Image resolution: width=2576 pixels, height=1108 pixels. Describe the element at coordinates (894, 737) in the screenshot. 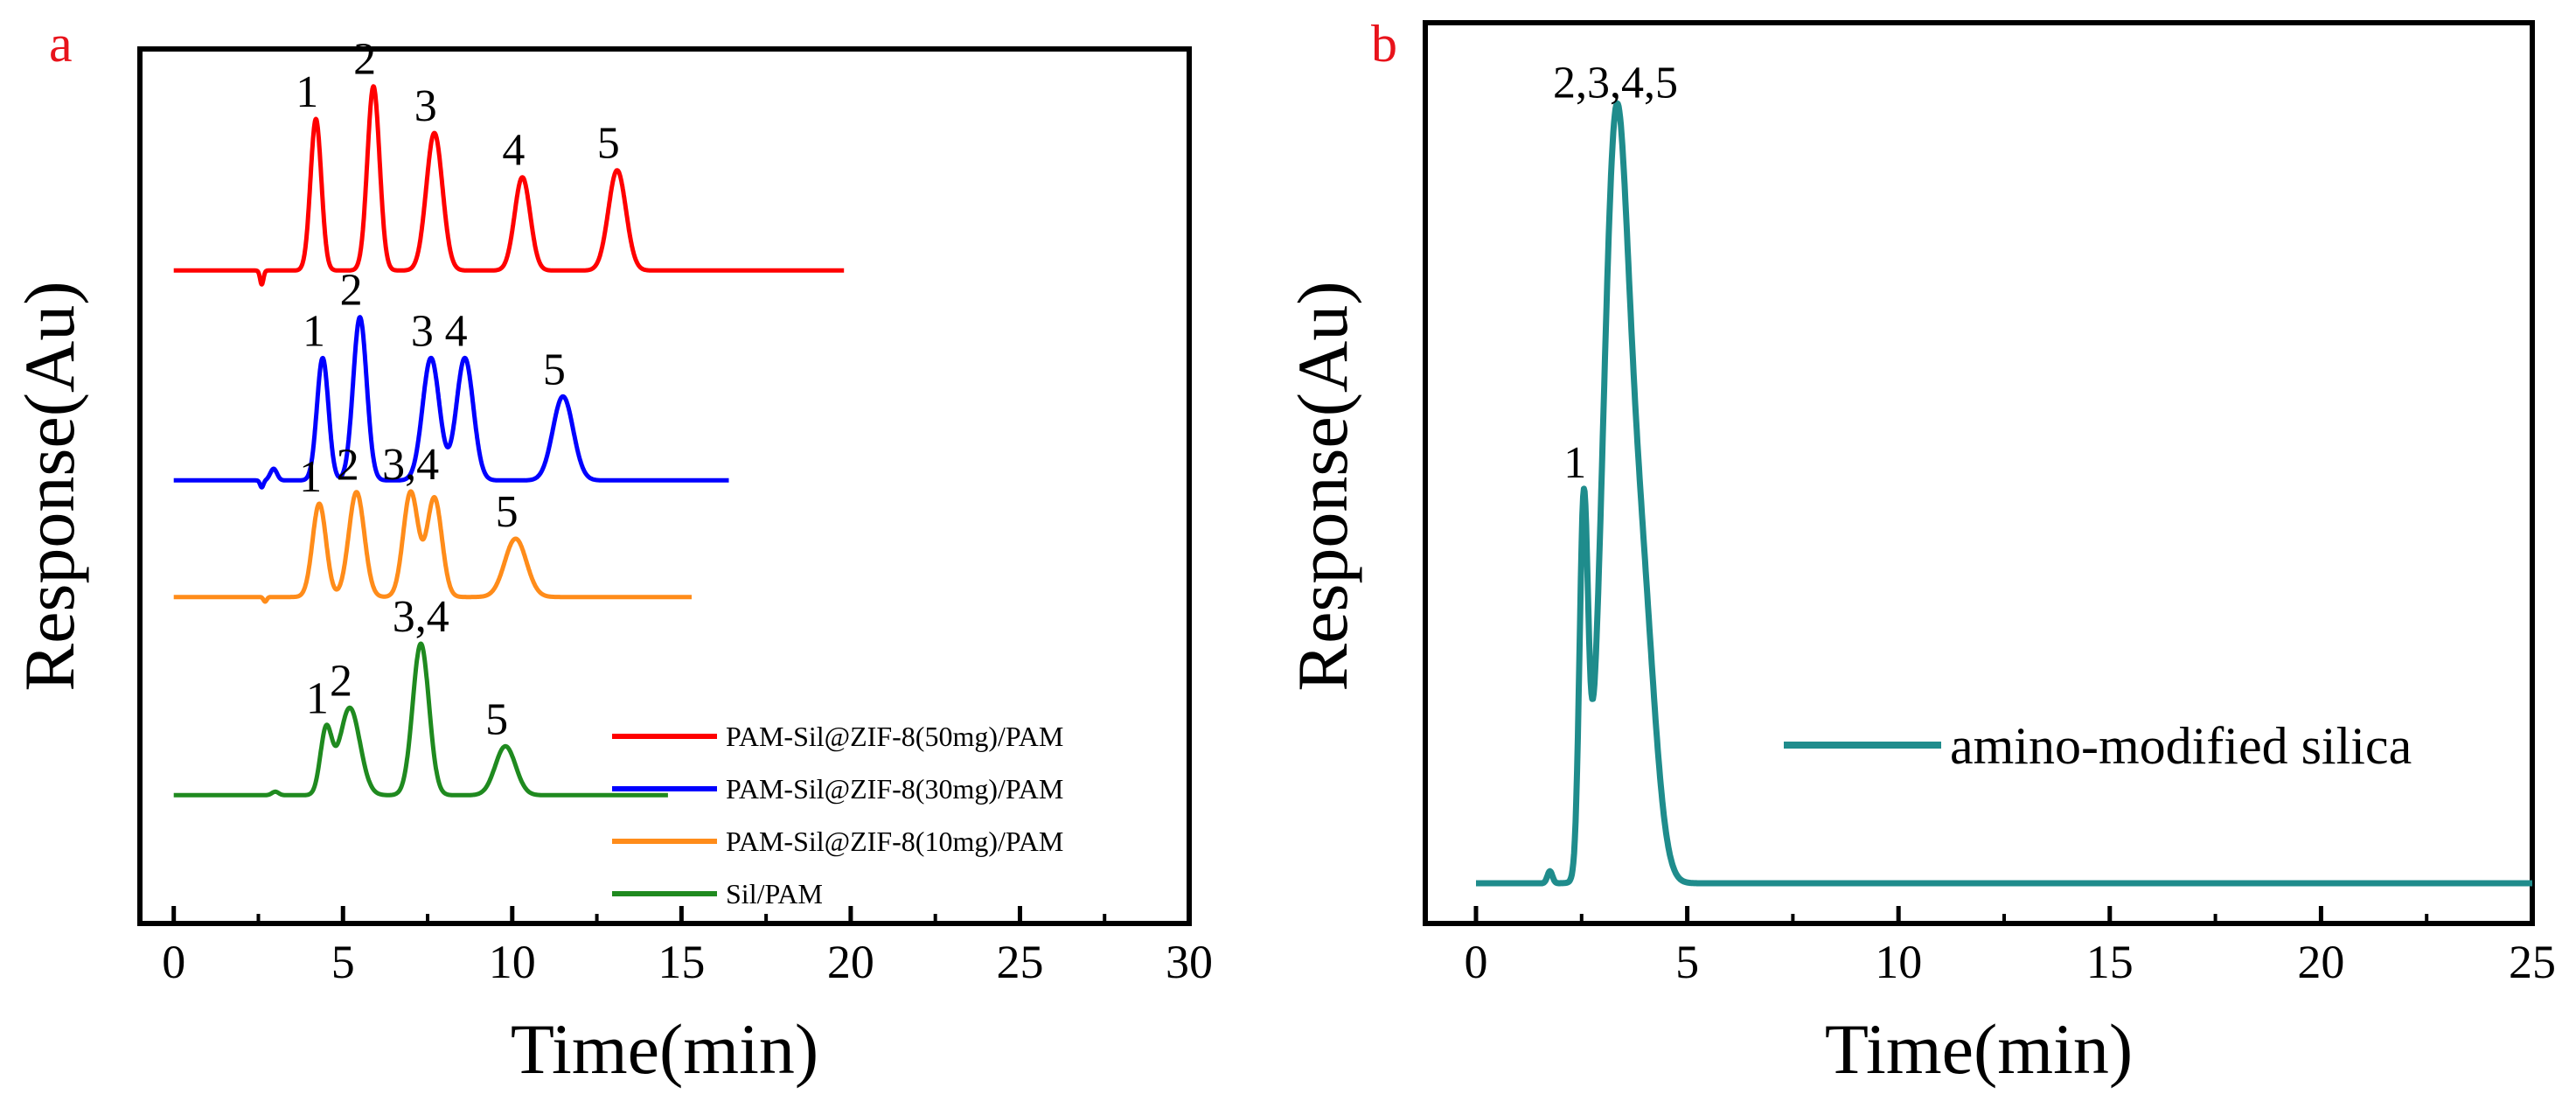

I see `legend-label: PAM-Sil@ZIF-8(50mg)/PAM` at that location.